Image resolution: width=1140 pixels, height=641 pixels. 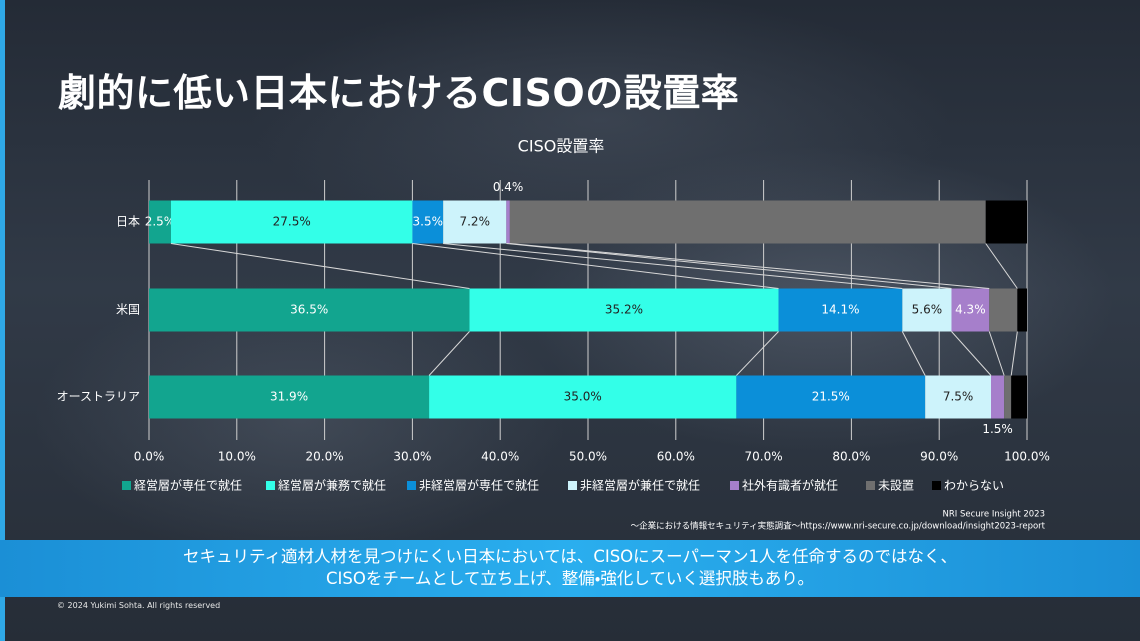 What do you see at coordinates (479, 485) in the screenshot?
I see `legend-label: 非経営層が専任で就任` at bounding box center [479, 485].